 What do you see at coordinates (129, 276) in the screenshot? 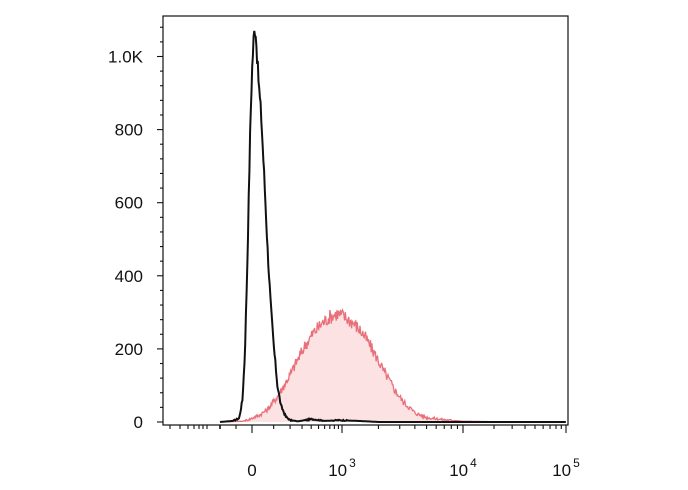
I see `y-tick-label: 400` at bounding box center [129, 276].